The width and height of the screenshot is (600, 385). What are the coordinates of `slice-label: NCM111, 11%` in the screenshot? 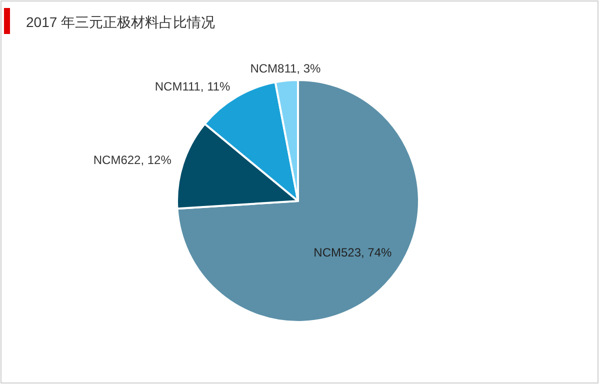 It's located at (192, 87).